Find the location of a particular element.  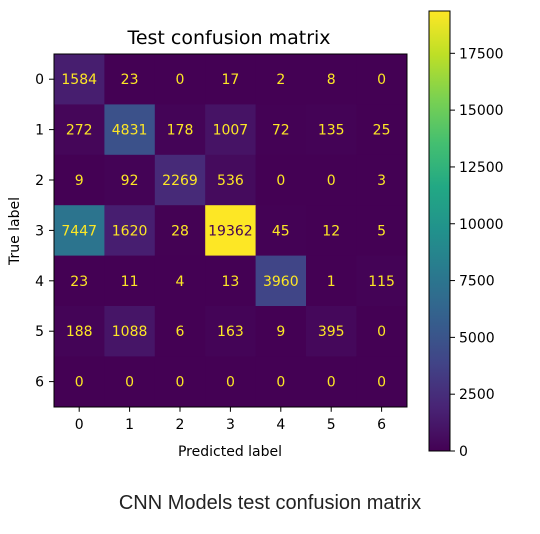

y-axis-ticks: 0 1 2 3 4 5 6 is located at coordinates (44, 231).